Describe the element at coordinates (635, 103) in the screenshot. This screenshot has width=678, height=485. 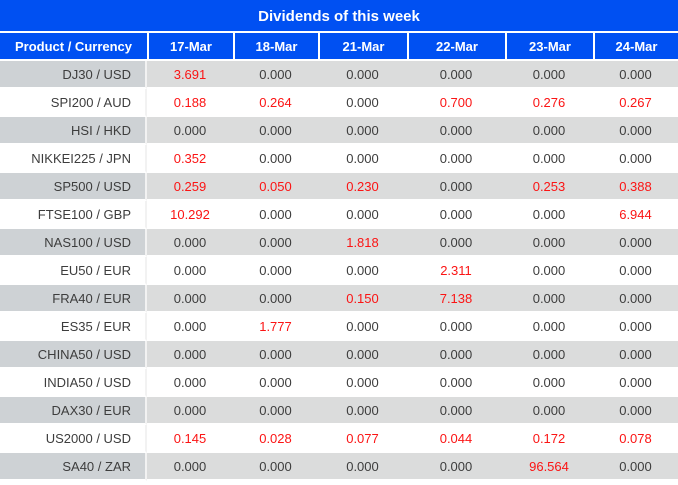
I see `value-cell: 0.267` at that location.